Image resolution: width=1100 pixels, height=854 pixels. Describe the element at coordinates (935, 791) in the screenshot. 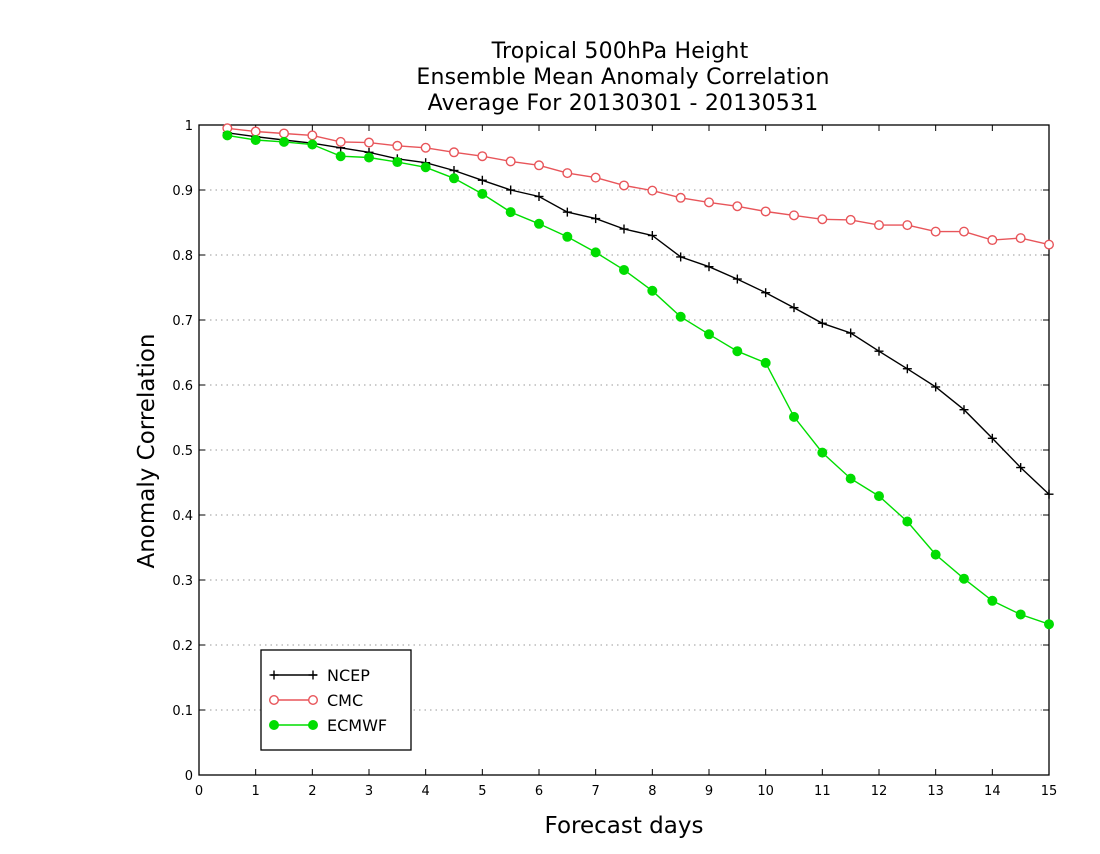

I see `x-tick-label: 13` at that location.